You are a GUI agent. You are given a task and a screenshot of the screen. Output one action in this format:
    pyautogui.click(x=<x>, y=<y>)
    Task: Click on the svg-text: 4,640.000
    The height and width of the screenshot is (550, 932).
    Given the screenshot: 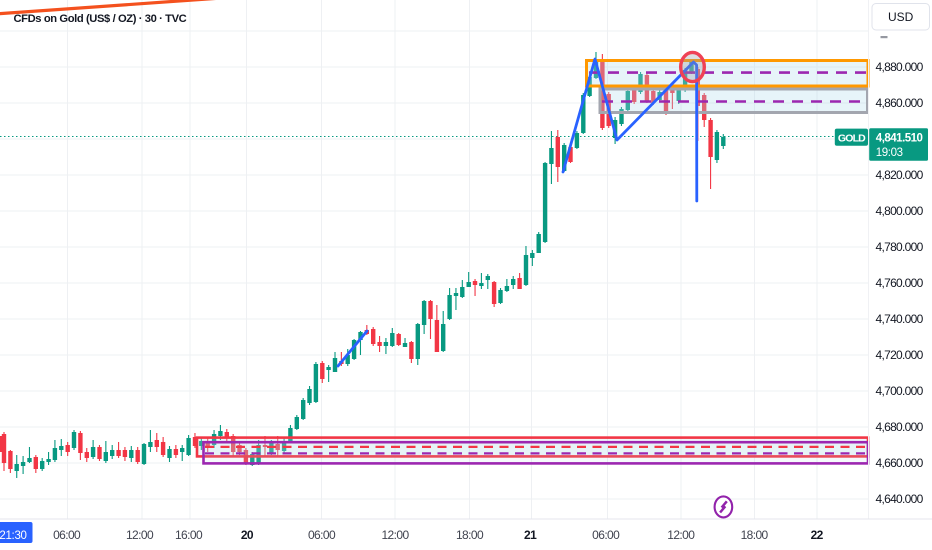 What is the action you would take?
    pyautogui.click(x=900, y=499)
    